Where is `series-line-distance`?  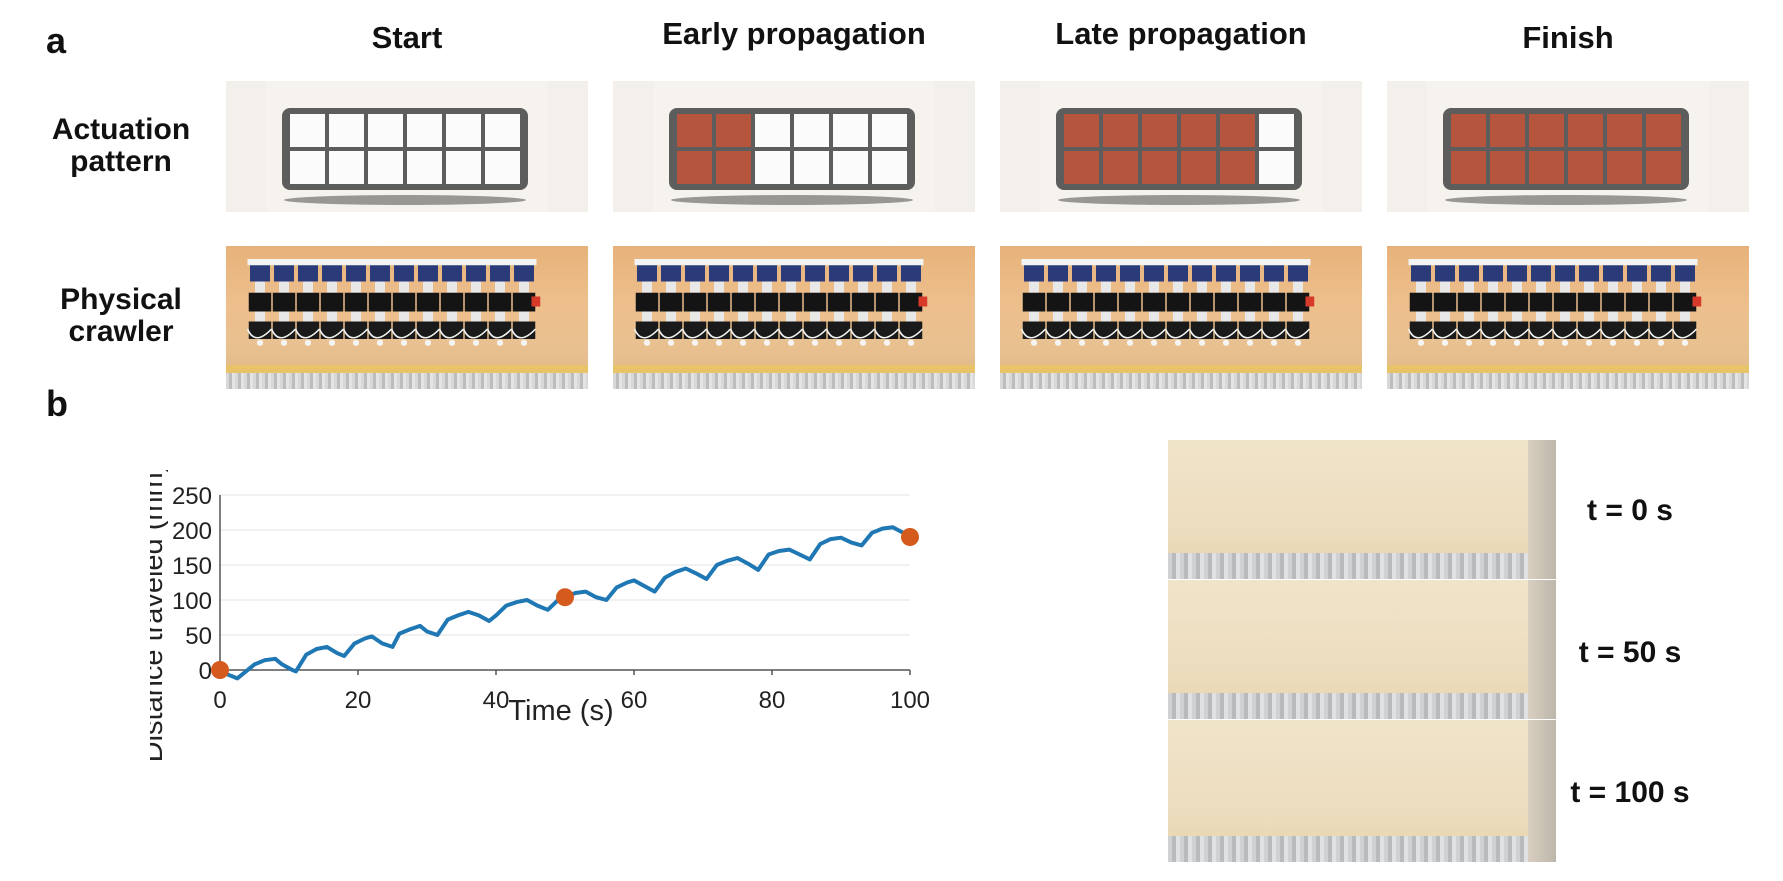 series-line-distance is located at coordinates (565, 603).